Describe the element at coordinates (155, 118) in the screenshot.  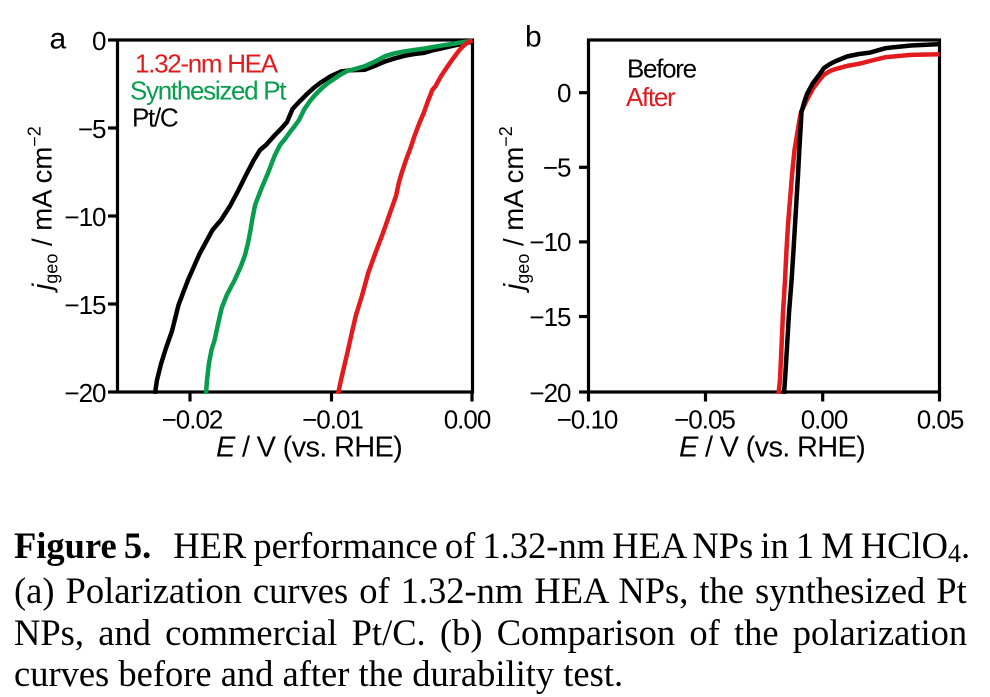
I see `svg-text: Pt/C` at that location.